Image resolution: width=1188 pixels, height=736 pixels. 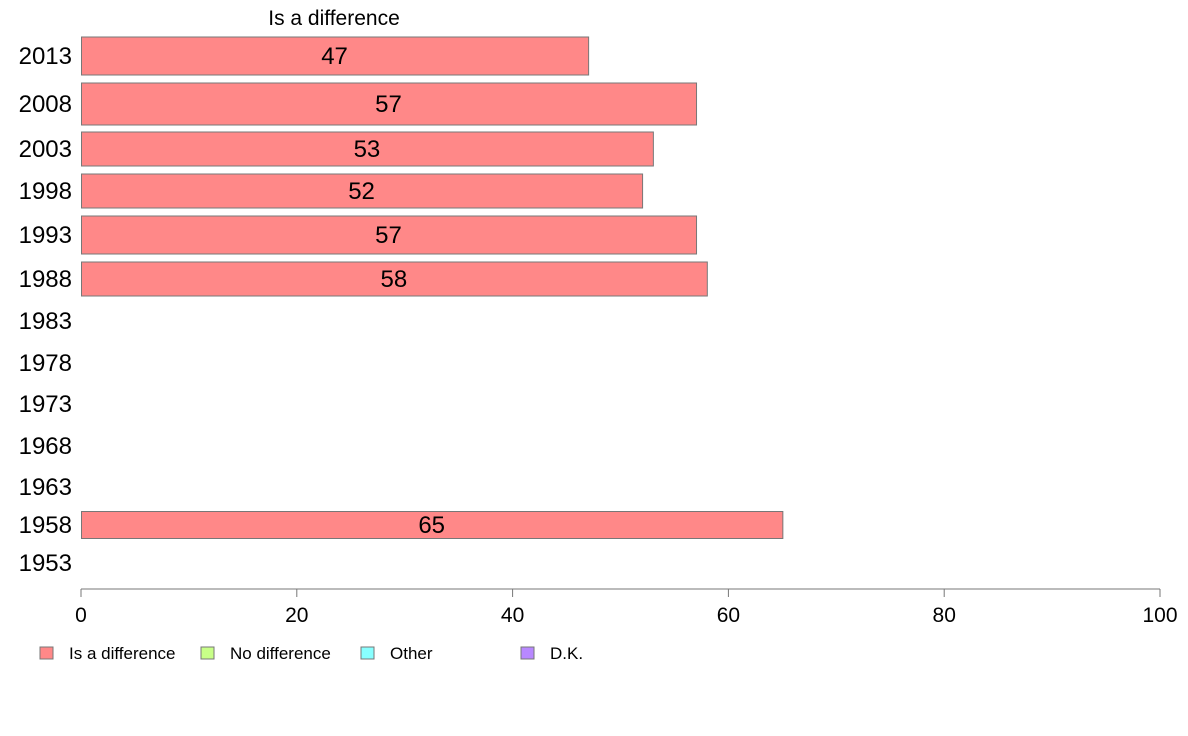 I want to click on x-tick-label-0: 0, so click(x=81, y=615).